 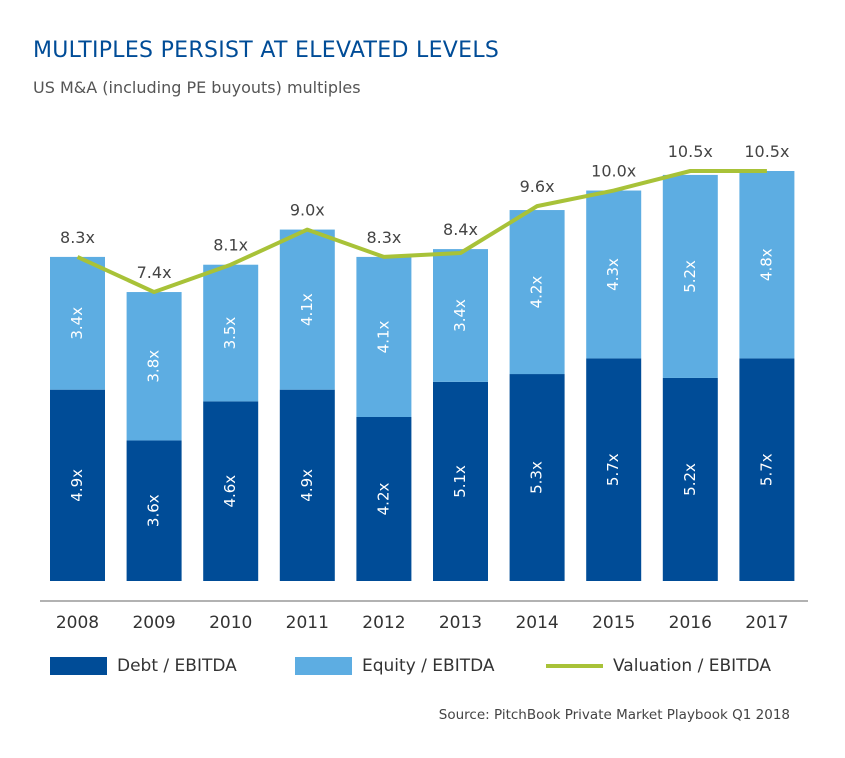 I want to click on bar-equity-2012, so click(x=384, y=336).